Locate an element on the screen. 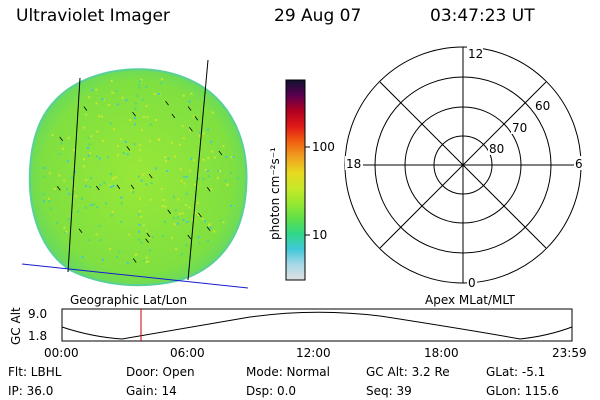 The width and height of the screenshot is (600, 400). colorbar-tick-label-10: 10 is located at coordinates (319, 235).